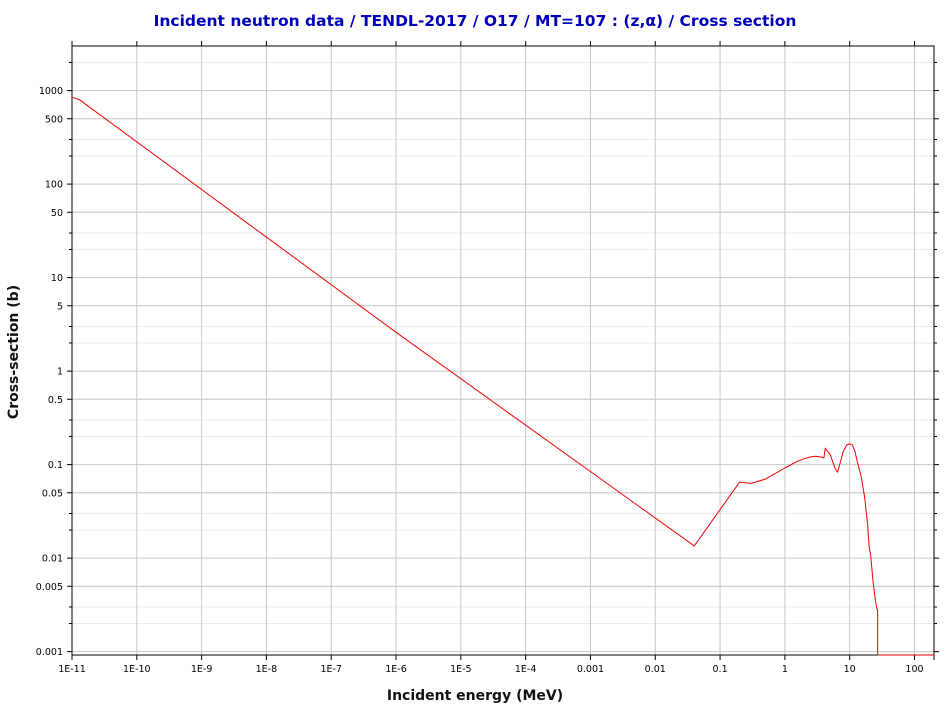  What do you see at coordinates (57, 278) in the screenshot?
I see `y-tick-label: 10` at bounding box center [57, 278].